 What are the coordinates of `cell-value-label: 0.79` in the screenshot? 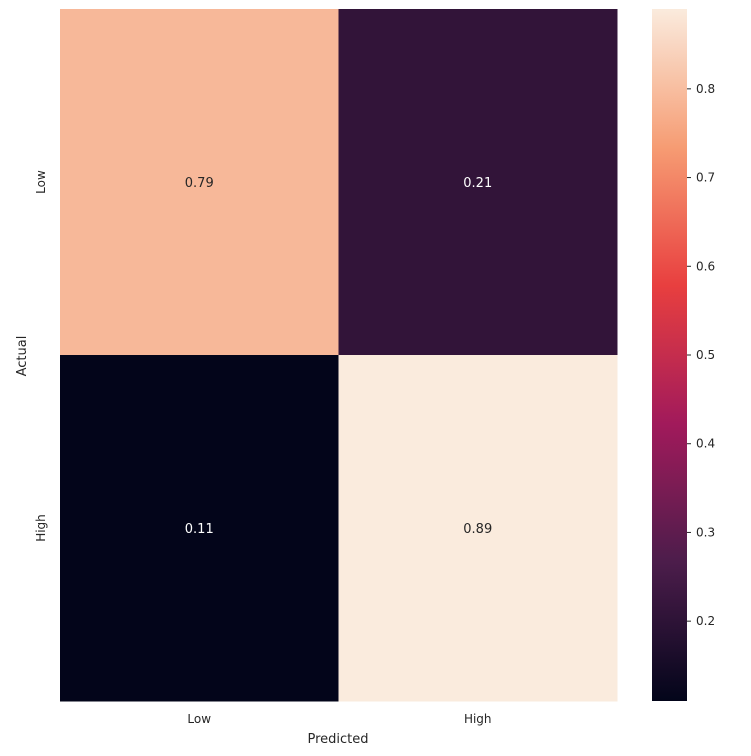 It's located at (199, 183).